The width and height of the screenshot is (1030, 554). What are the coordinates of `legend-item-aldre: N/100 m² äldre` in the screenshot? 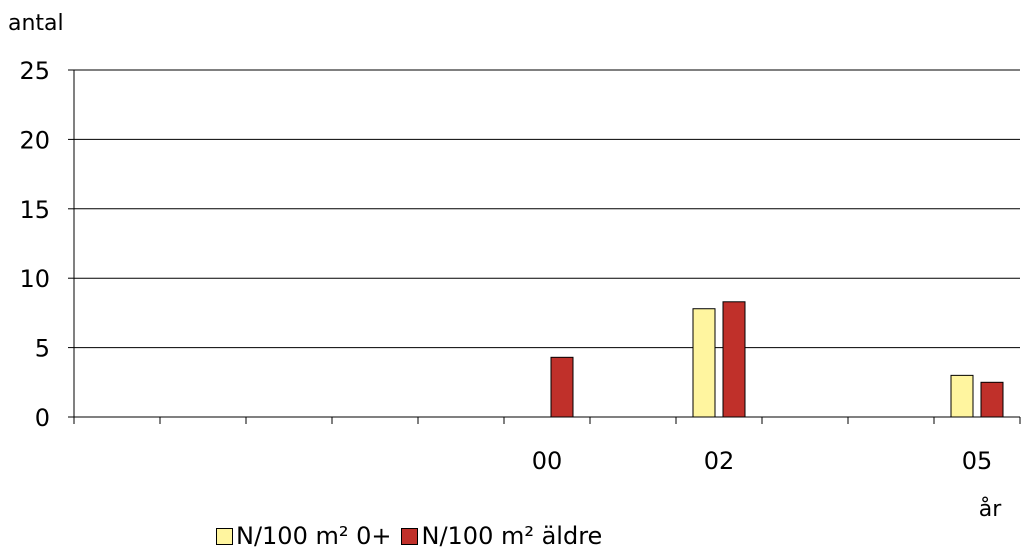 It's located at (501, 536).